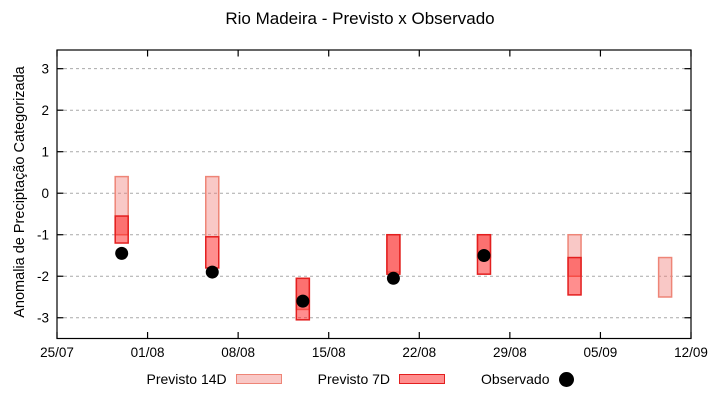 Image resolution: width=720 pixels, height=400 pixels. What do you see at coordinates (45, 193) in the screenshot?
I see `y-tick-label: 0` at bounding box center [45, 193].